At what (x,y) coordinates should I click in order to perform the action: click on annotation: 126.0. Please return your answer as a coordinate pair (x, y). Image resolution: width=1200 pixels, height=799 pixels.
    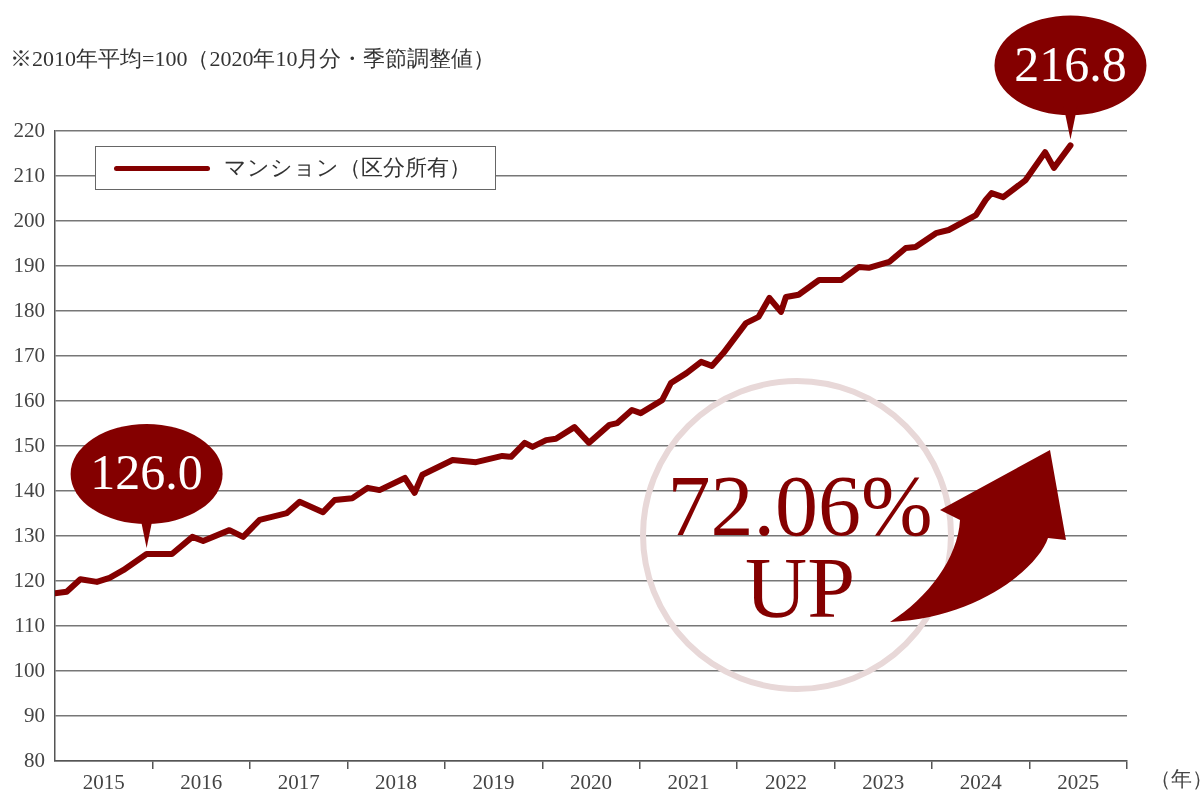
    Looking at the image, I should click on (146, 472).